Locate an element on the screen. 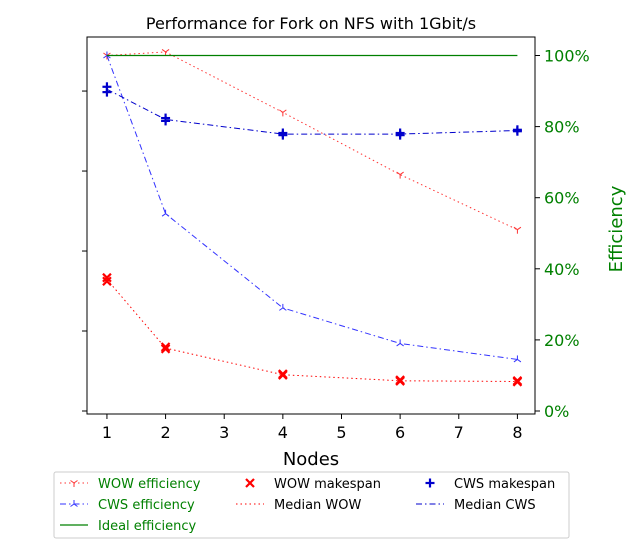 The height and width of the screenshot is (550, 640). legend-label: Median WOW is located at coordinates (318, 505).